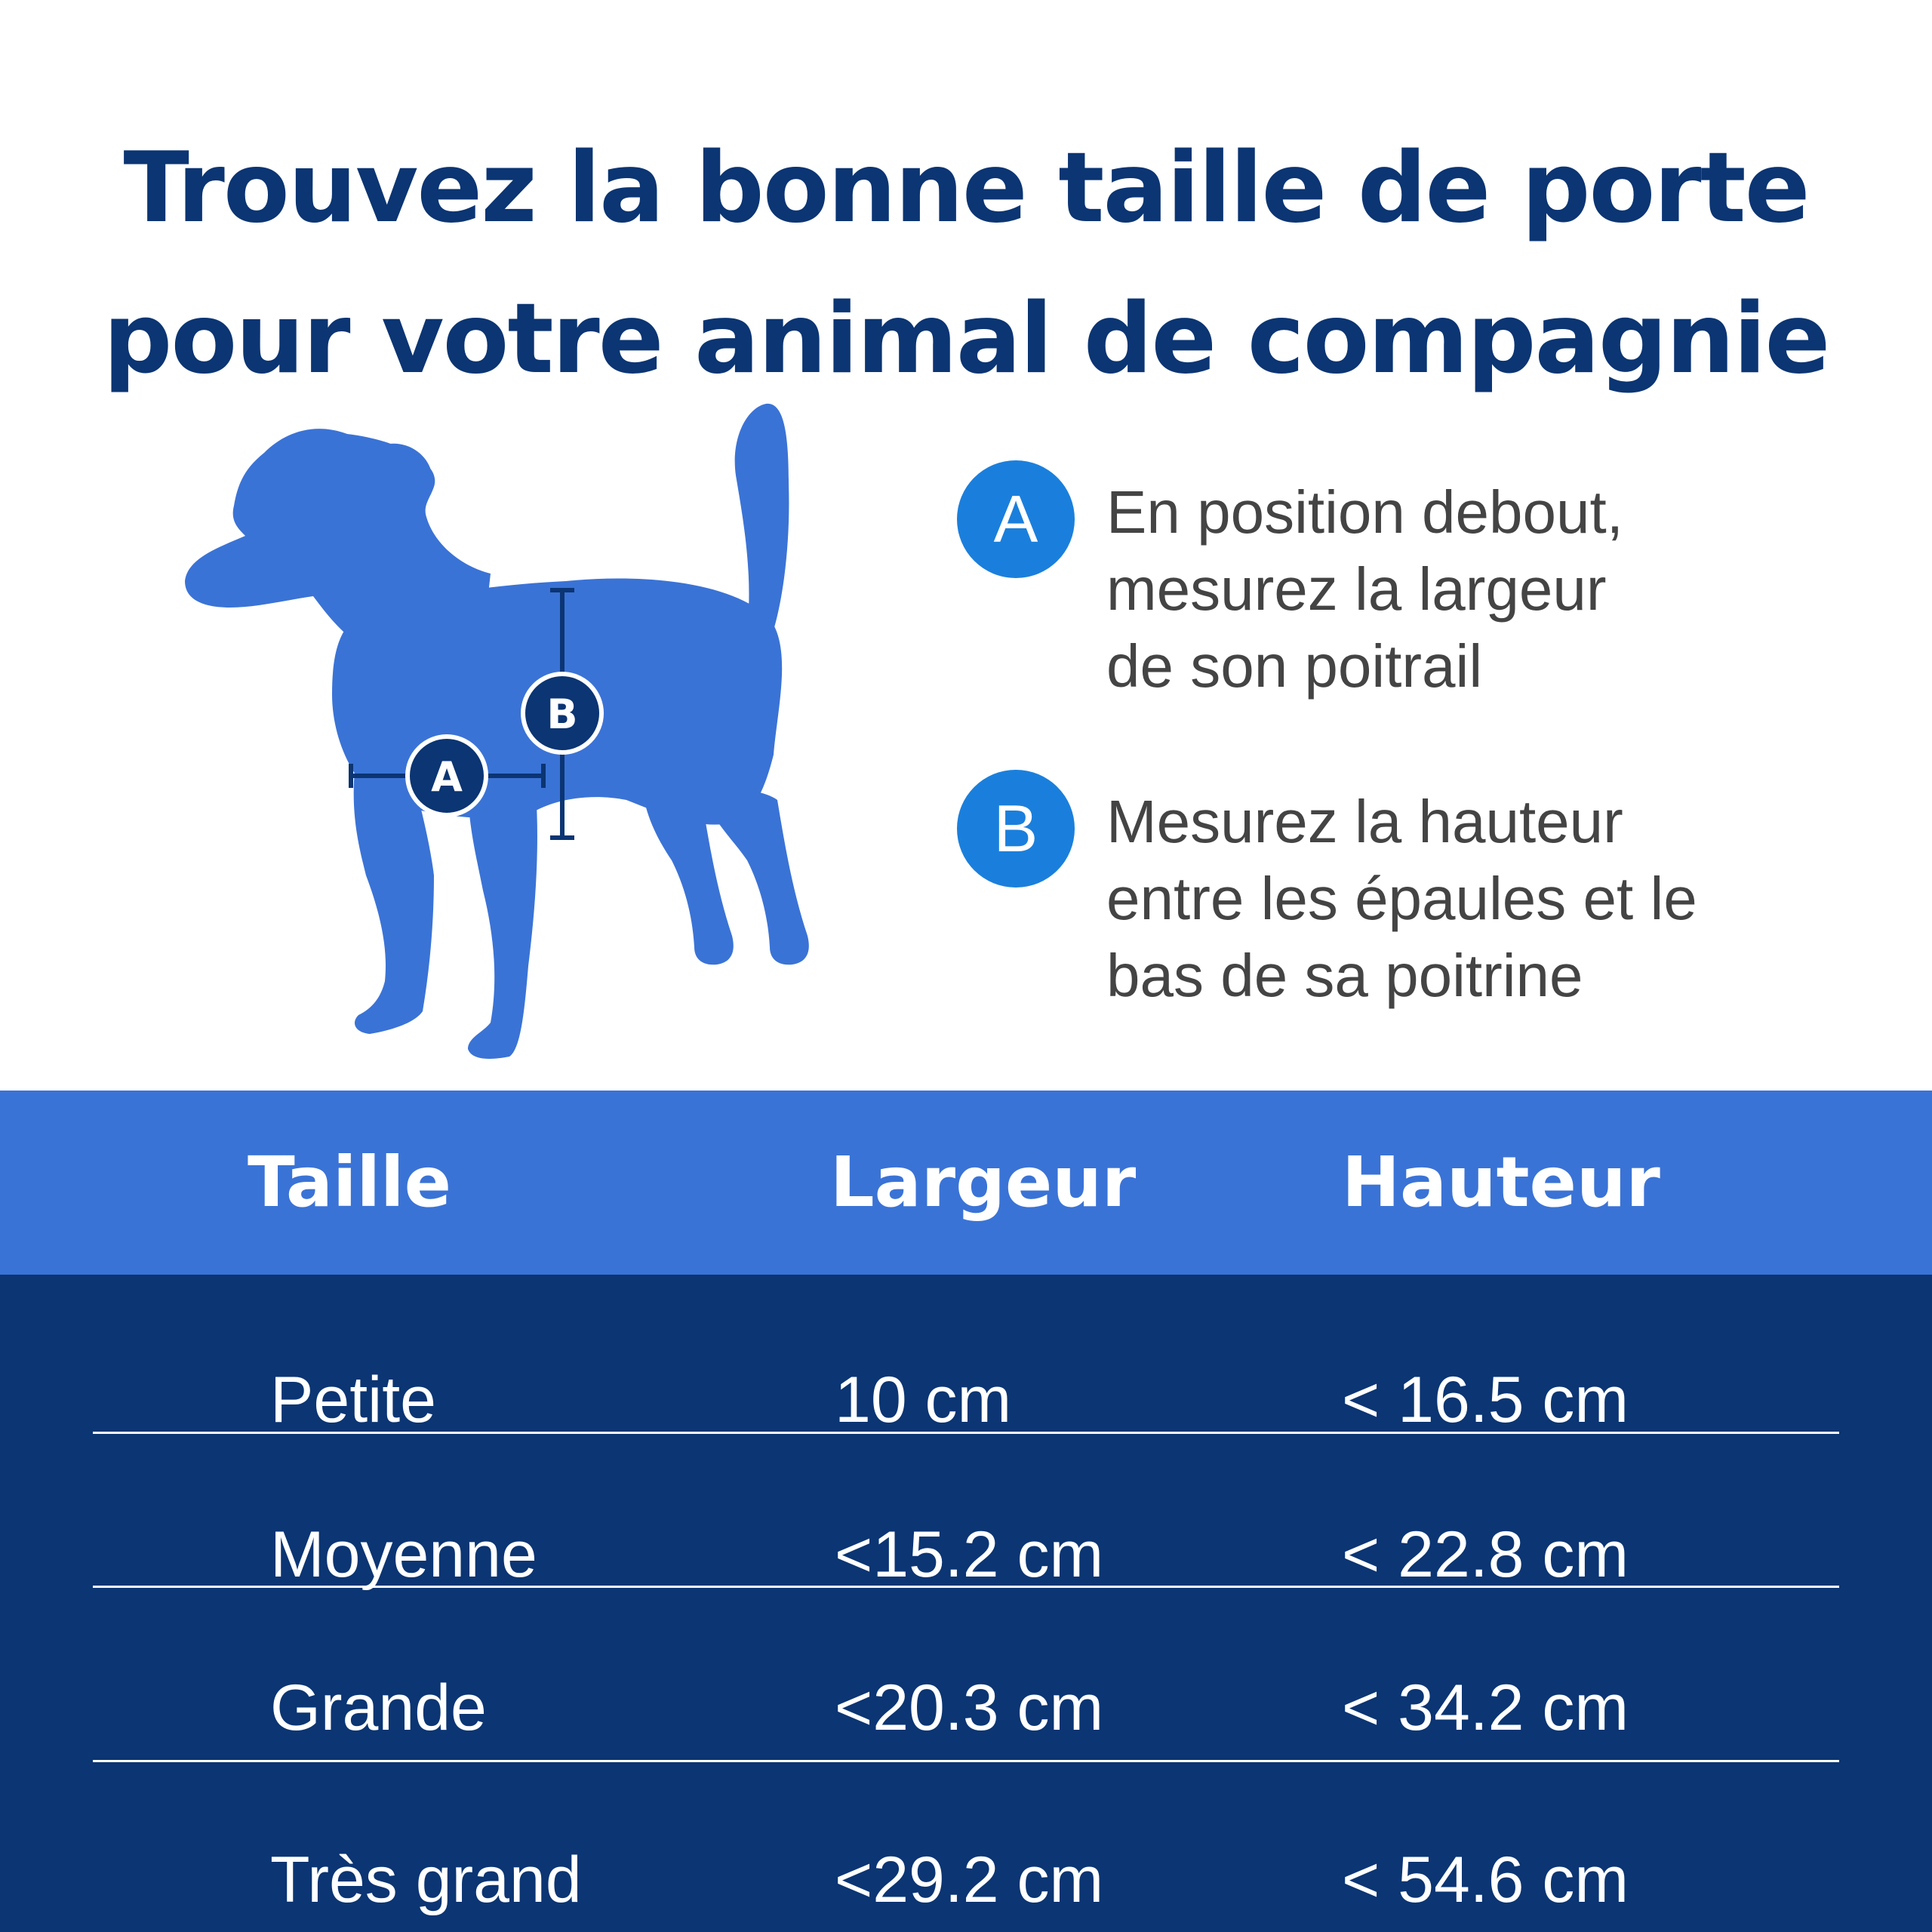 This screenshot has height=1932, width=1932. What do you see at coordinates (1485, 1880) in the screenshot?
I see `cell-height: < 54.6 cm` at bounding box center [1485, 1880].